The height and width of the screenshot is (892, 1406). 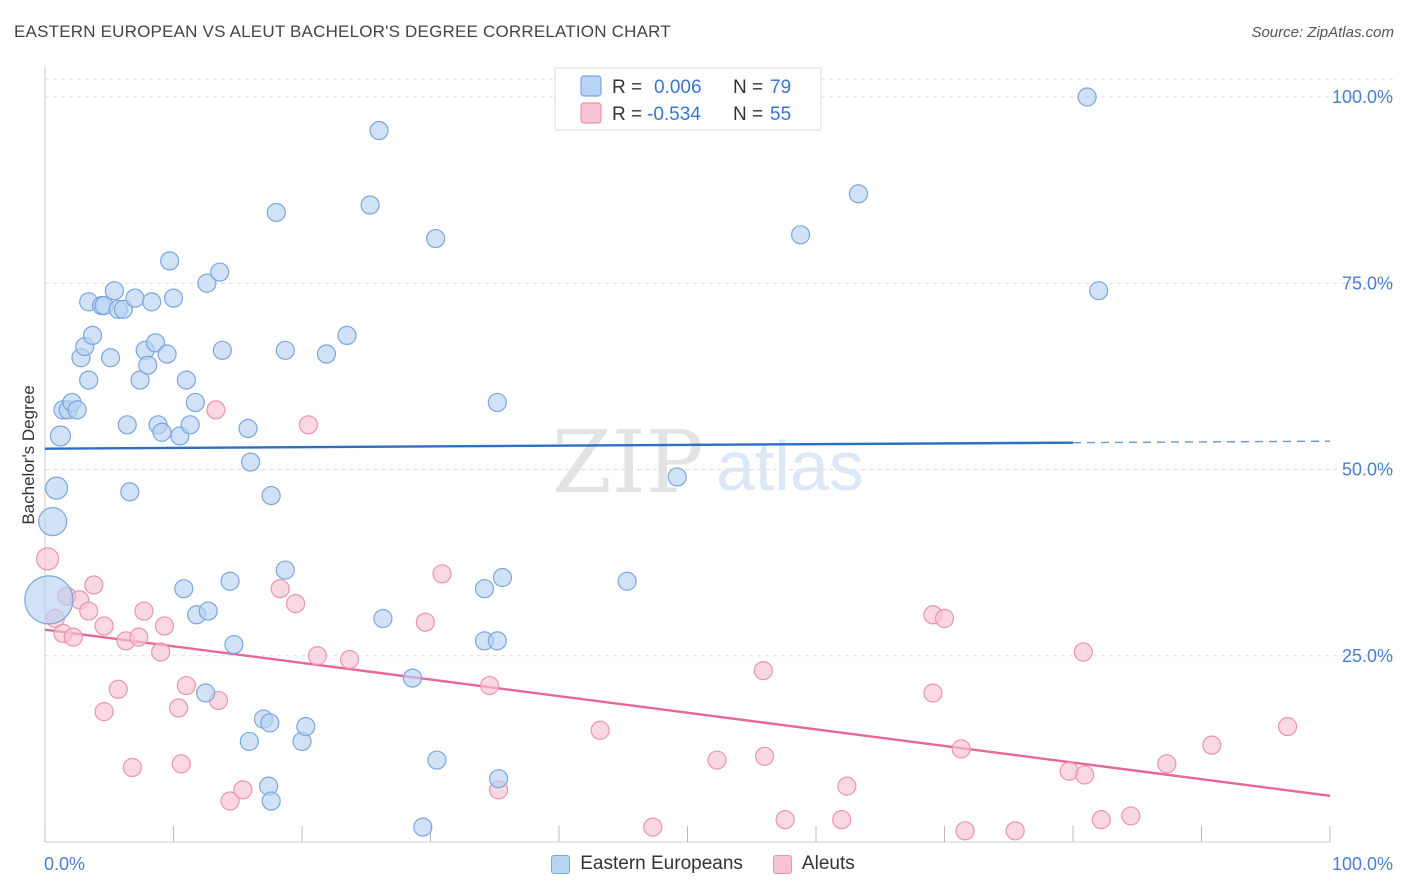 I want to click on legend-box: R = 0.006 N = 79 R = -0.534 N = 55, so click(x=688, y=99).